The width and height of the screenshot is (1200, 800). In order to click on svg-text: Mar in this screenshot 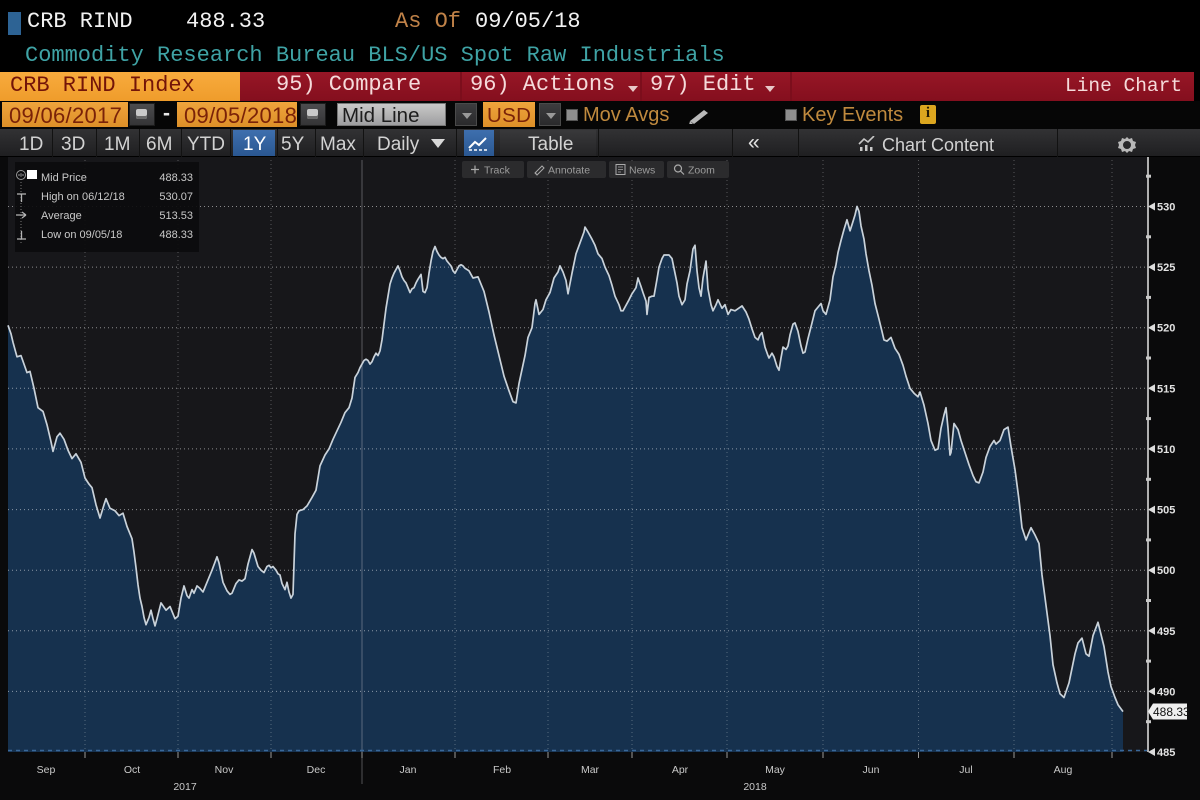, I will do `click(590, 770)`.